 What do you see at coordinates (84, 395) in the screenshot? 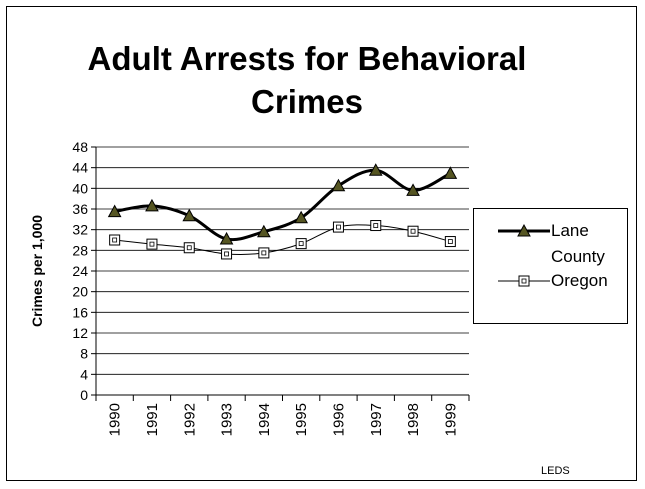
I see `y-tick-label: 0` at bounding box center [84, 395].